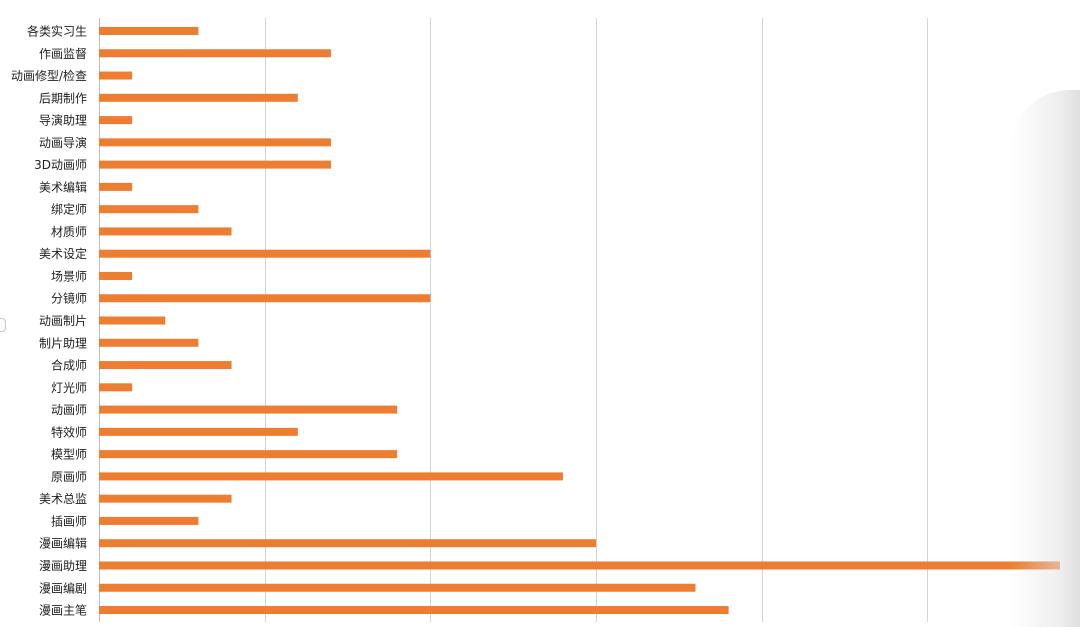 The image size is (1080, 627). Describe the element at coordinates (69, 521) in the screenshot. I see `category-label: 插画师` at that location.